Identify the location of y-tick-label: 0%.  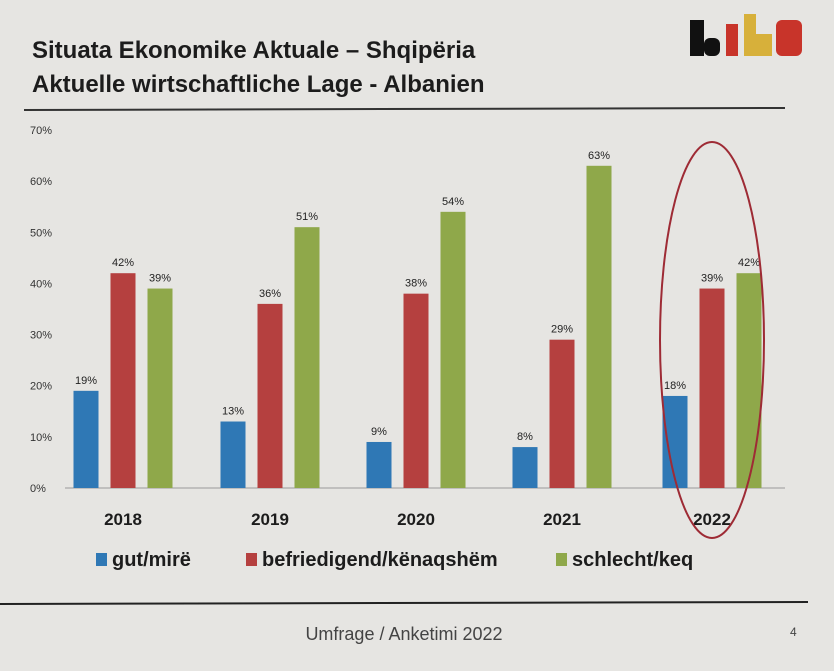
(38, 489).